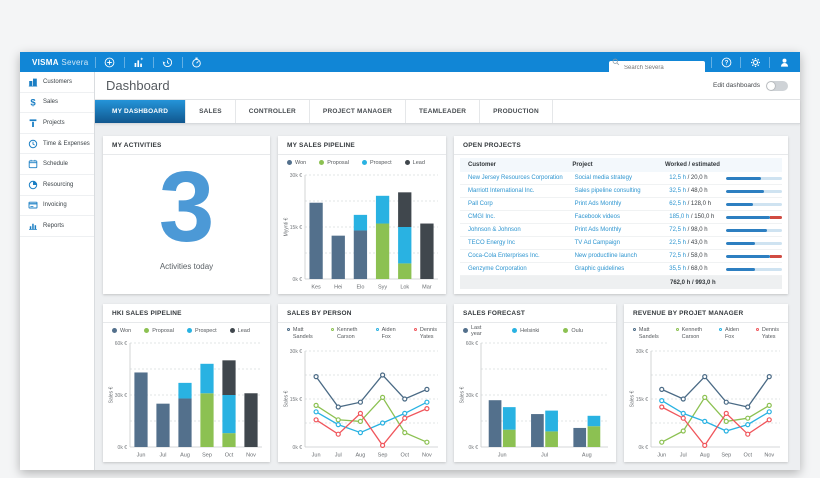 This screenshot has width=820, height=478. I want to click on calendar-icon, so click(33, 164).